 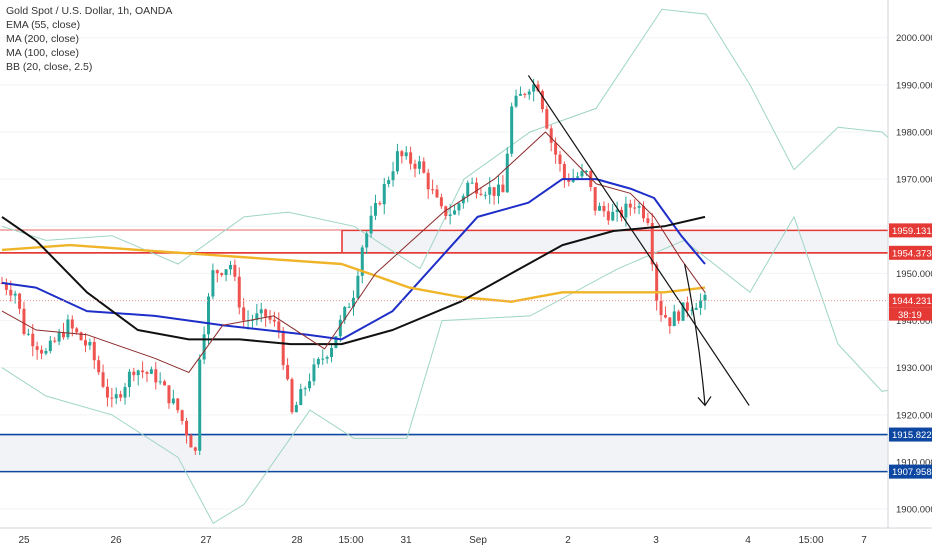 I want to click on zone-support, so click(x=444, y=453).